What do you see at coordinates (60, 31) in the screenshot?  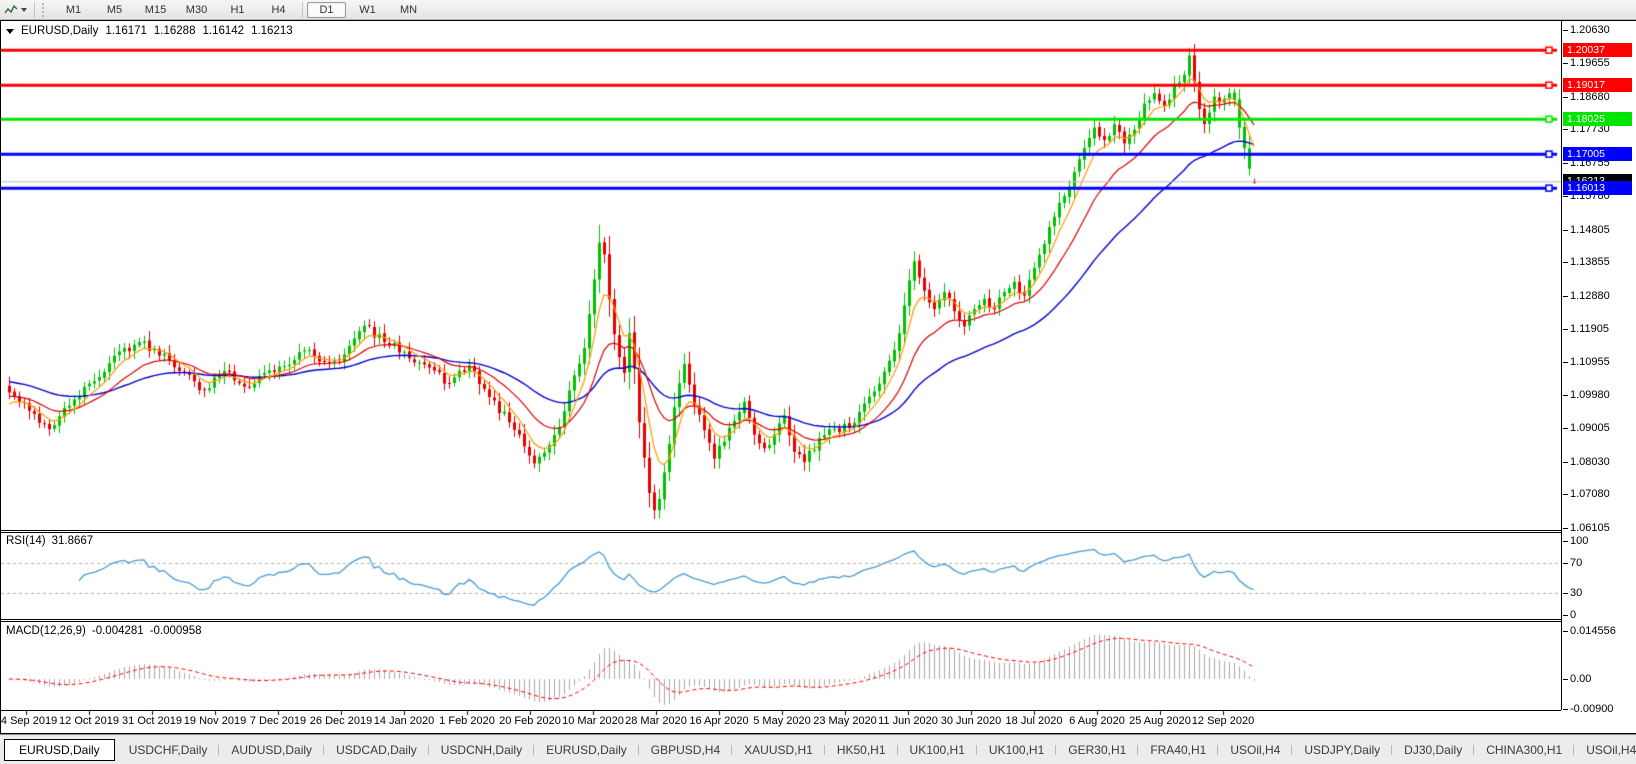 I see `chart-symbol: EURUSD,Daily` at bounding box center [60, 31].